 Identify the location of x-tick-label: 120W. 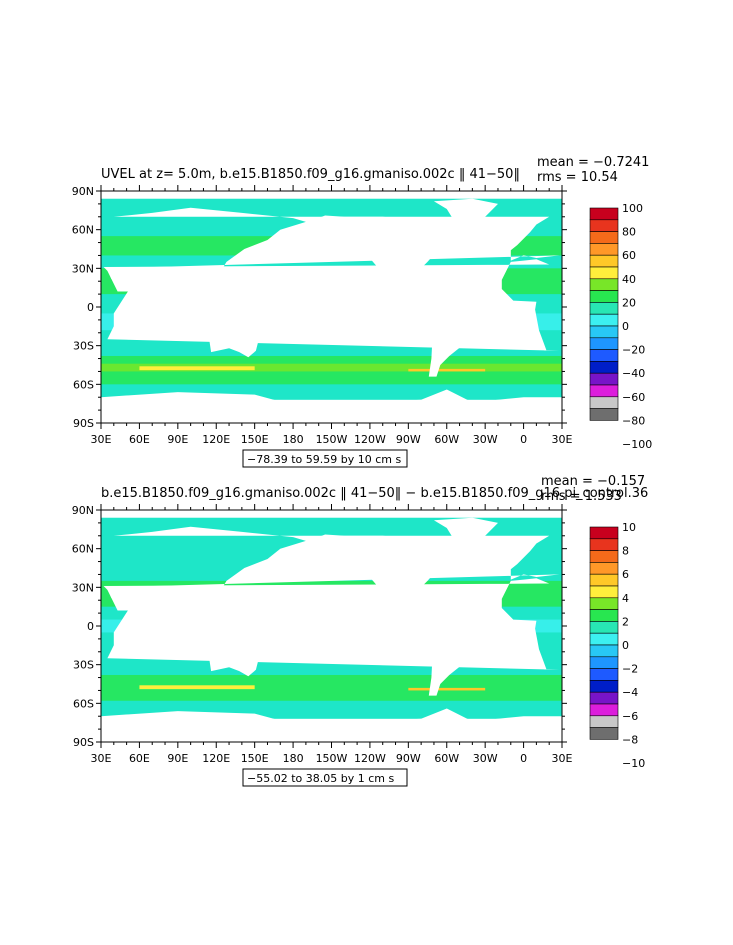
(370, 758).